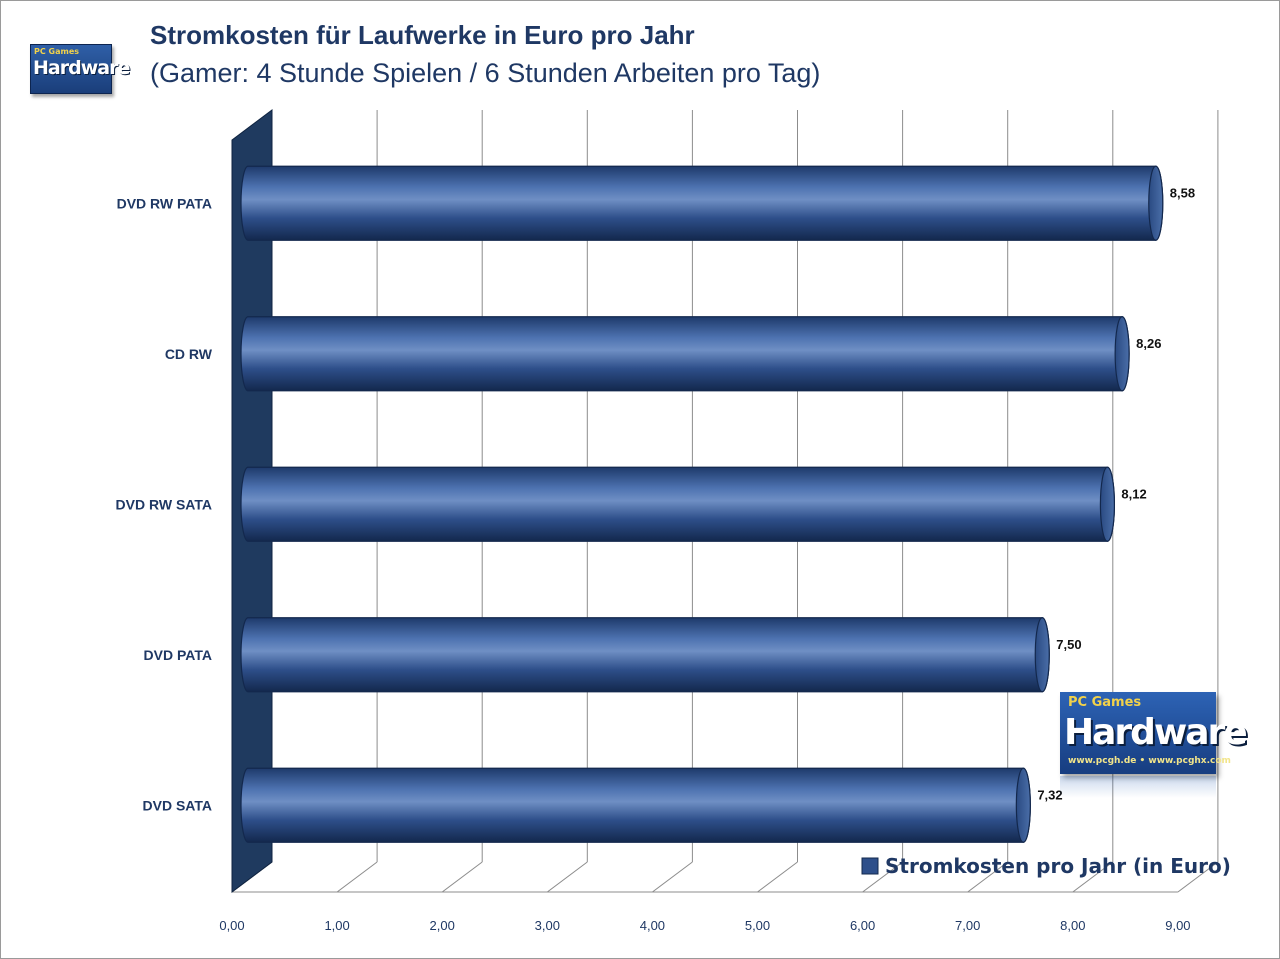 The height and width of the screenshot is (959, 1280). What do you see at coordinates (1149, 761) in the screenshot?
I see `logo-url: www.pcgh.de • www.pcghx.com` at bounding box center [1149, 761].